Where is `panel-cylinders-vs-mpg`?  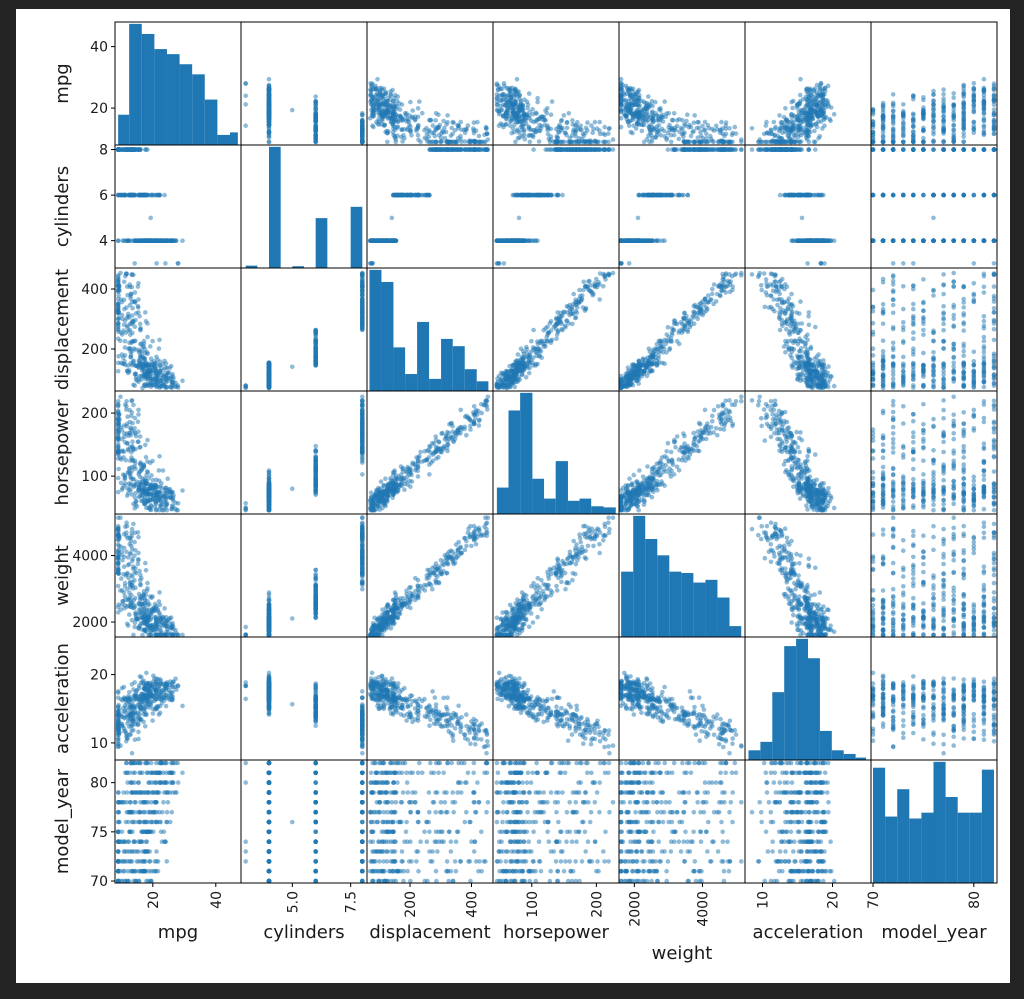
panel-cylinders-vs-mpg is located at coordinates (150, 206).